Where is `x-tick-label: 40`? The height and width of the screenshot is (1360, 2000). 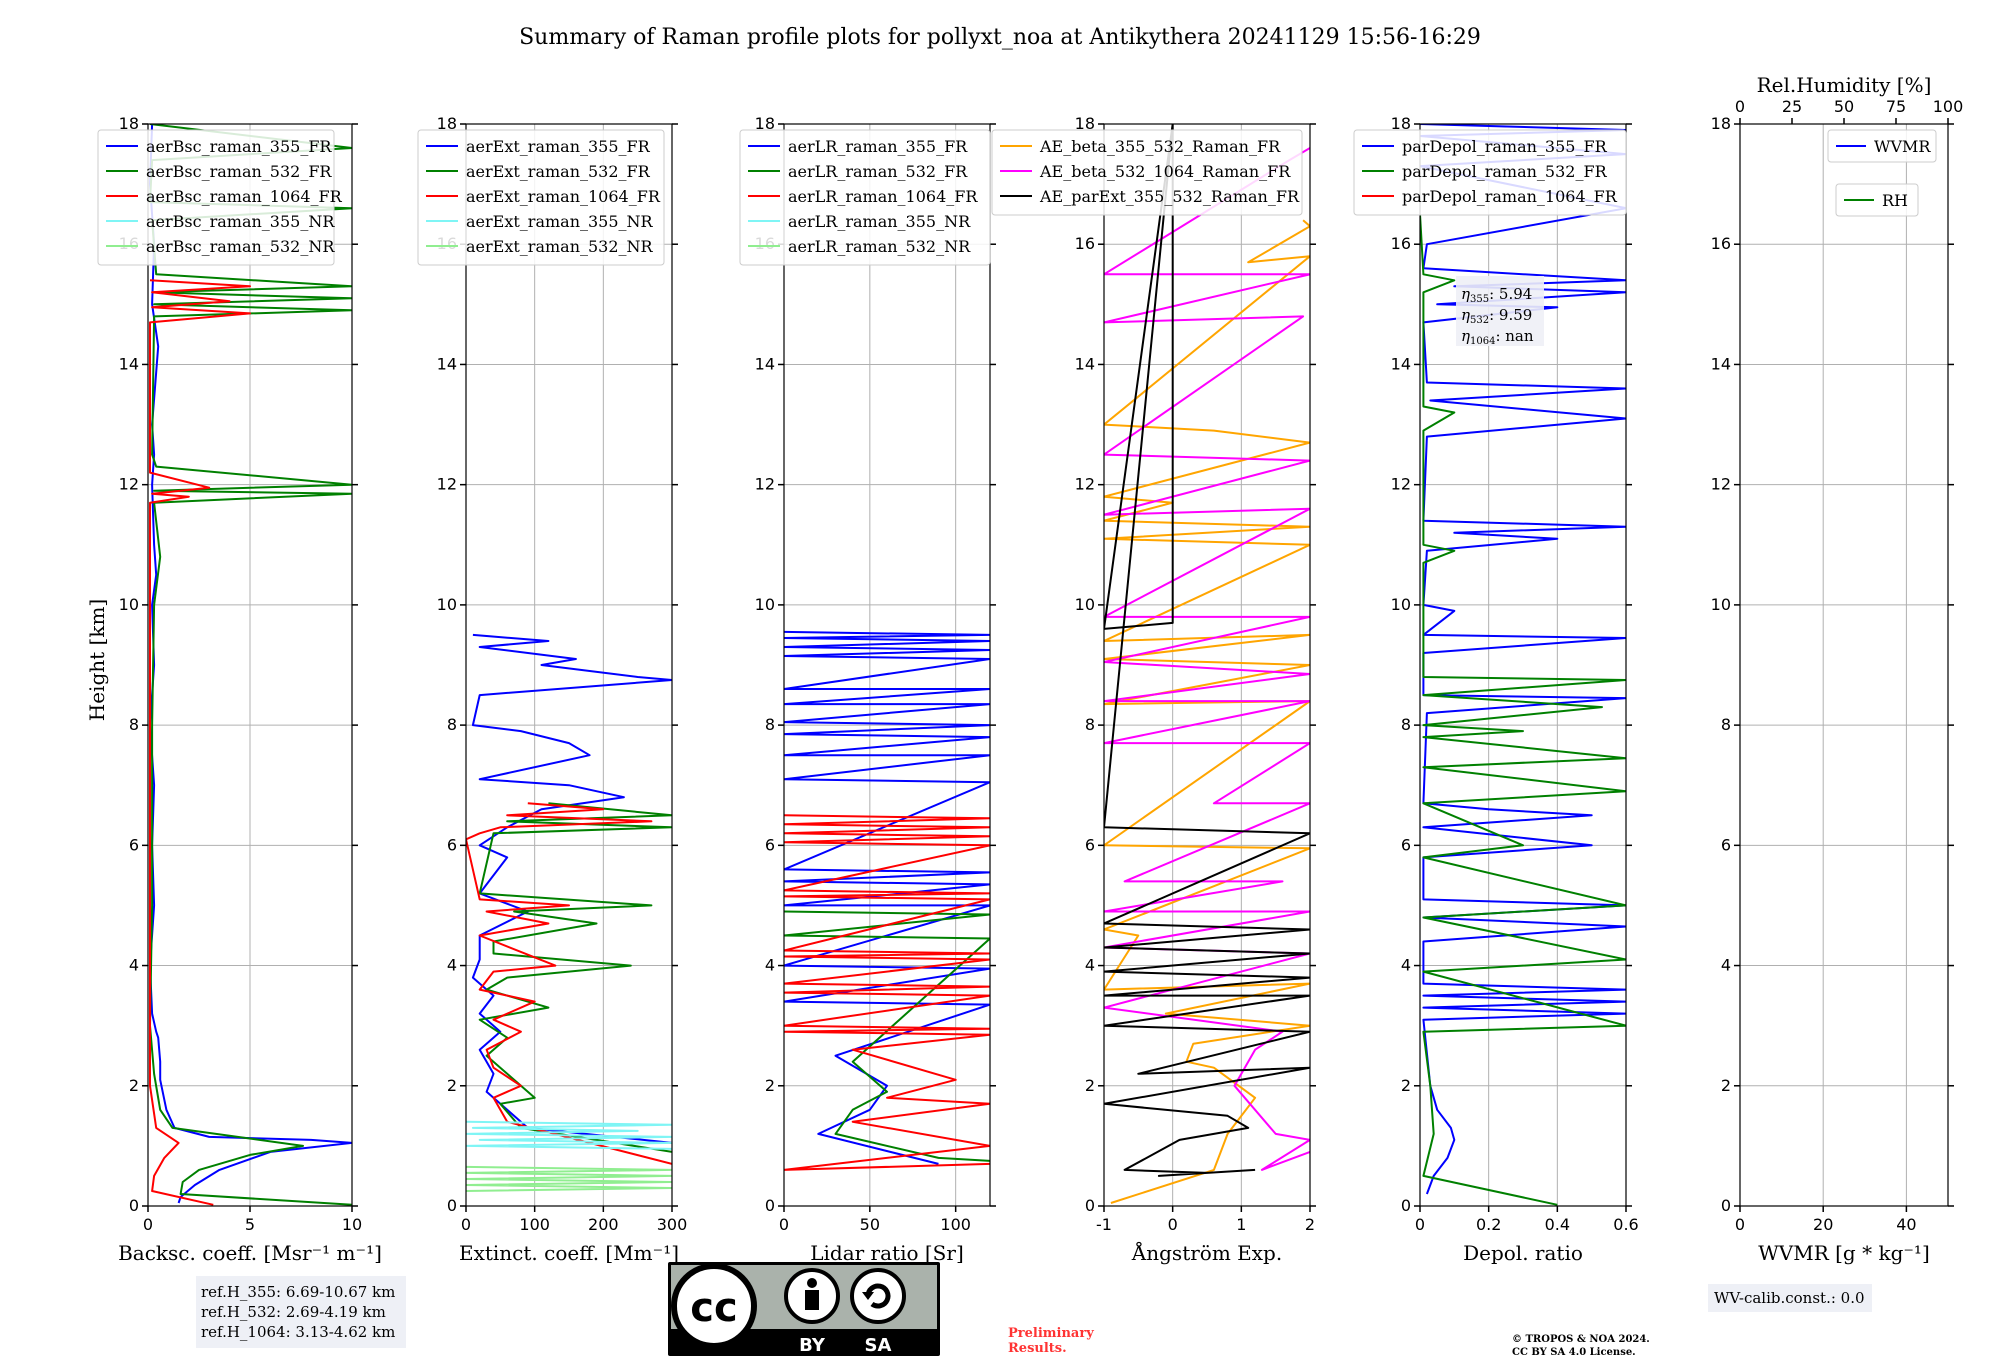 x-tick-label: 40 is located at coordinates (1906, 1224).